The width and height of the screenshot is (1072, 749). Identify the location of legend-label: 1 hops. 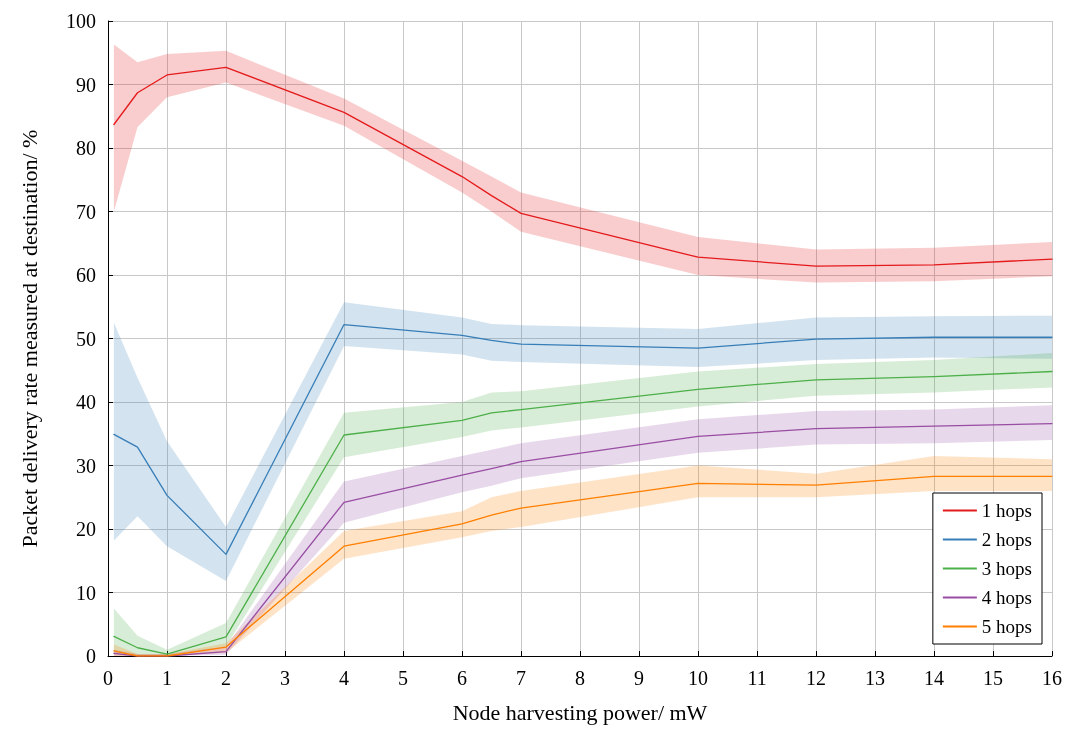
(1007, 510).